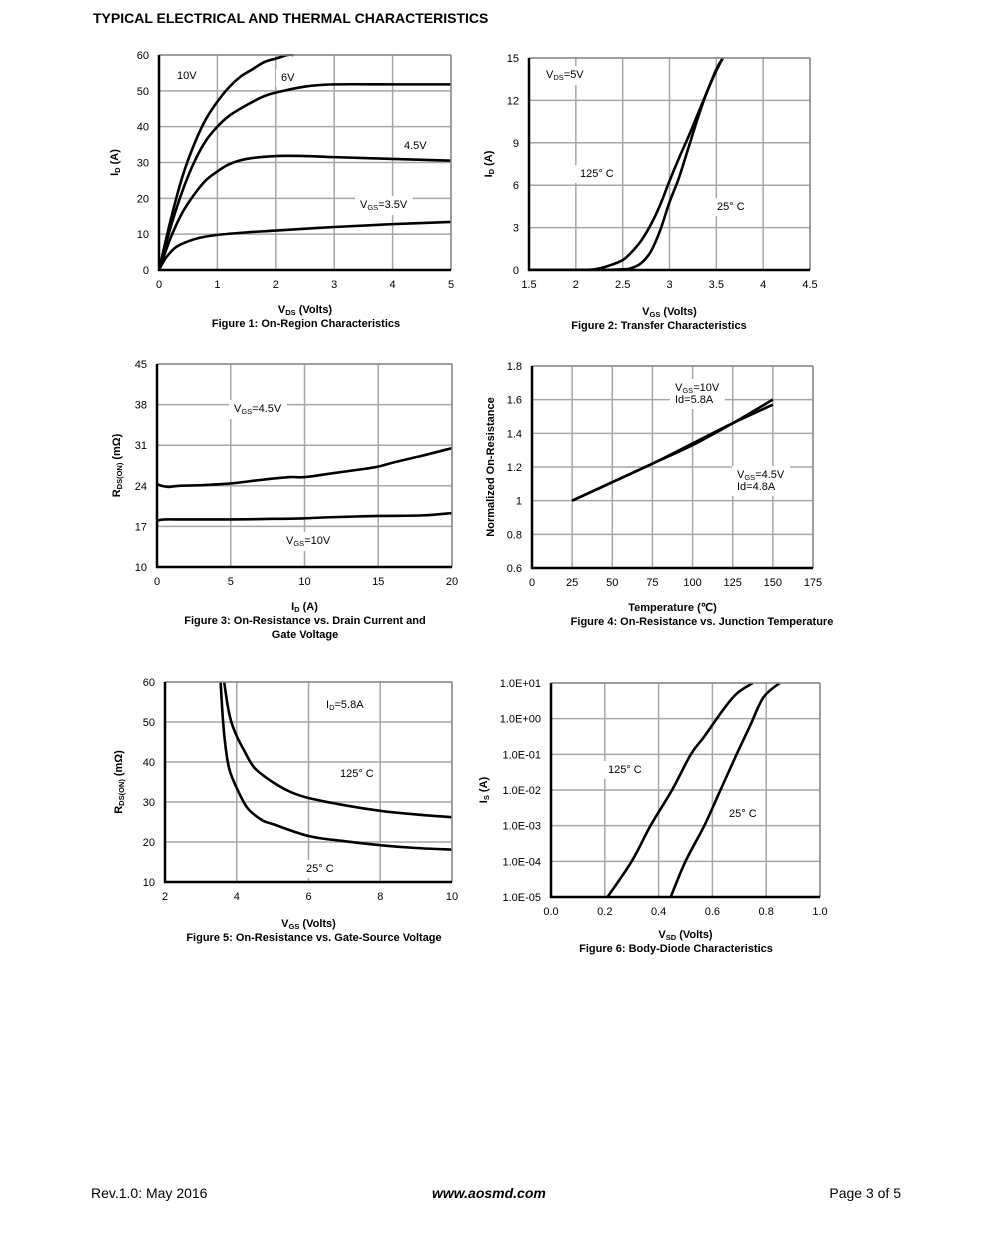 Image resolution: width=991 pixels, height=1245 pixels. What do you see at coordinates (119, 475) in the screenshot?
I see `y-axis-label-sub: DS(ON)` at bounding box center [119, 475].